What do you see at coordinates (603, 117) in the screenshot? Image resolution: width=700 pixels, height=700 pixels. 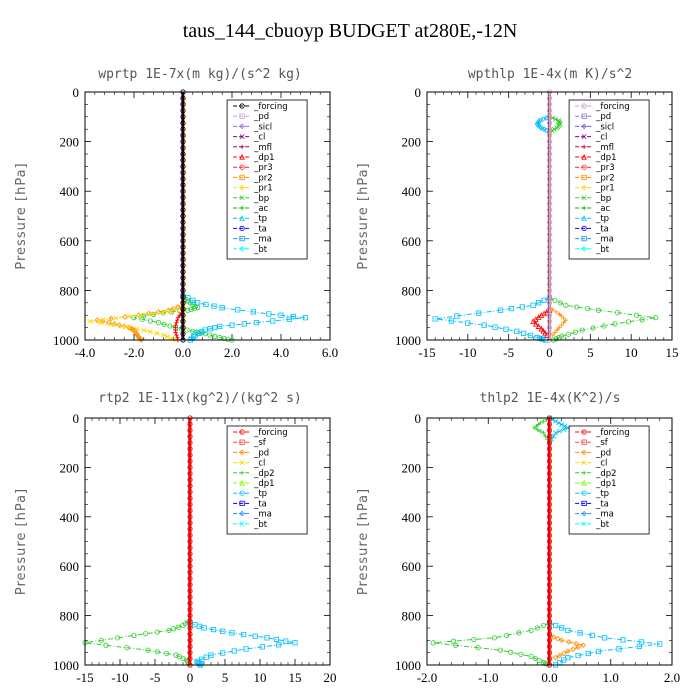 I see `legend-label: _pd` at bounding box center [603, 117].